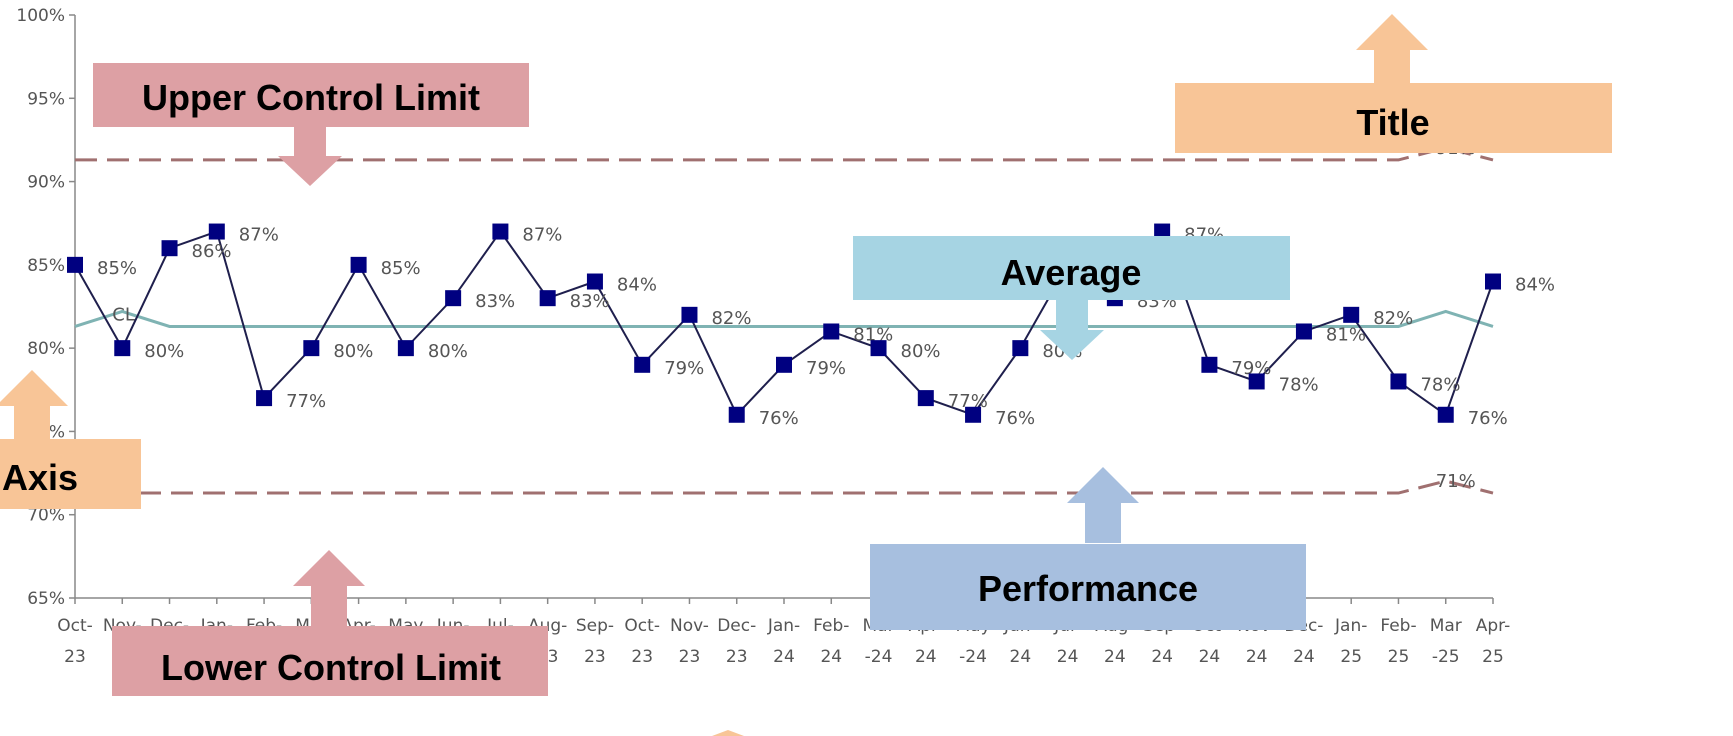 Image resolution: width=1733 pixels, height=736 pixels. What do you see at coordinates (212, 251) in the screenshot?
I see `data-label: 86%` at bounding box center [212, 251].